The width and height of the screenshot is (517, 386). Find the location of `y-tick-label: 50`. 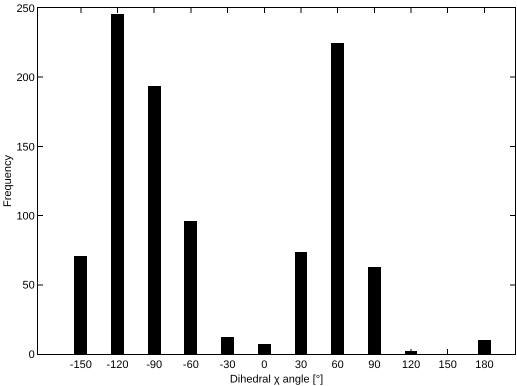

y-tick-label: 50 is located at coordinates (28, 286).